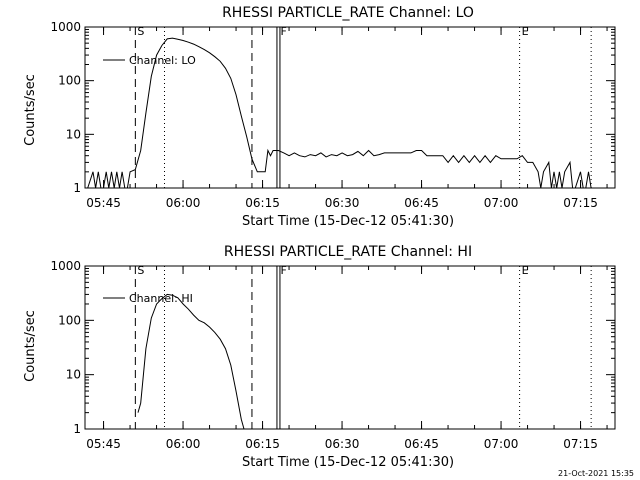 Image resolution: width=640 pixels, height=480 pixels. What do you see at coordinates (191, 361) in the screenshot?
I see `series-line` at bounding box center [191, 361].